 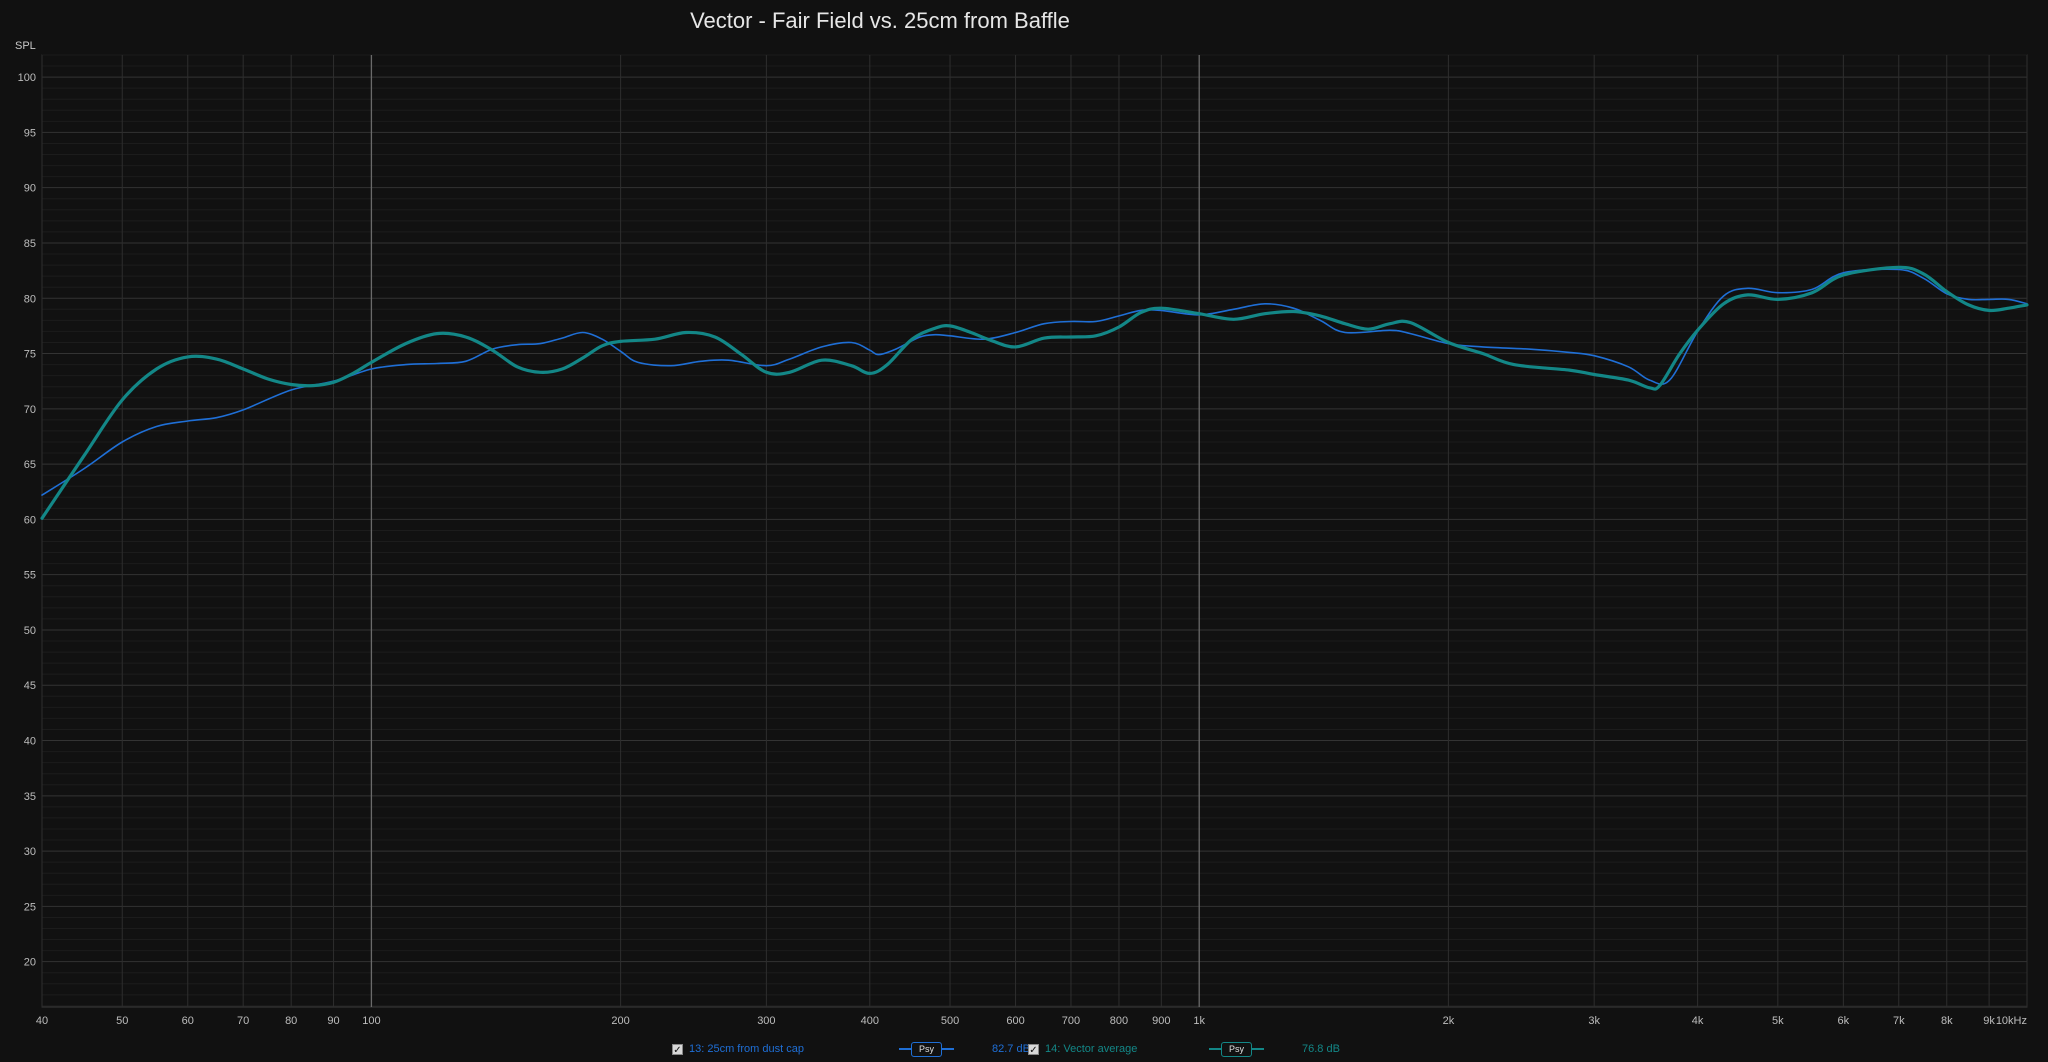 What do you see at coordinates (1199, 1021) in the screenshot?
I see `x-tick-label: 1k` at bounding box center [1199, 1021].